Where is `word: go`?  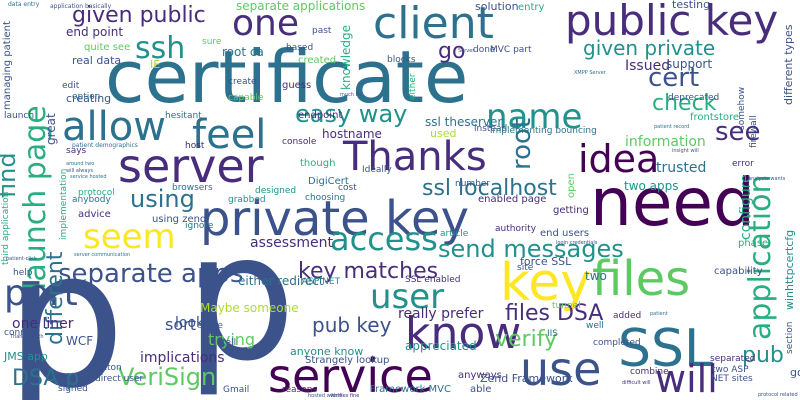
word: go is located at coordinates (451, 51).